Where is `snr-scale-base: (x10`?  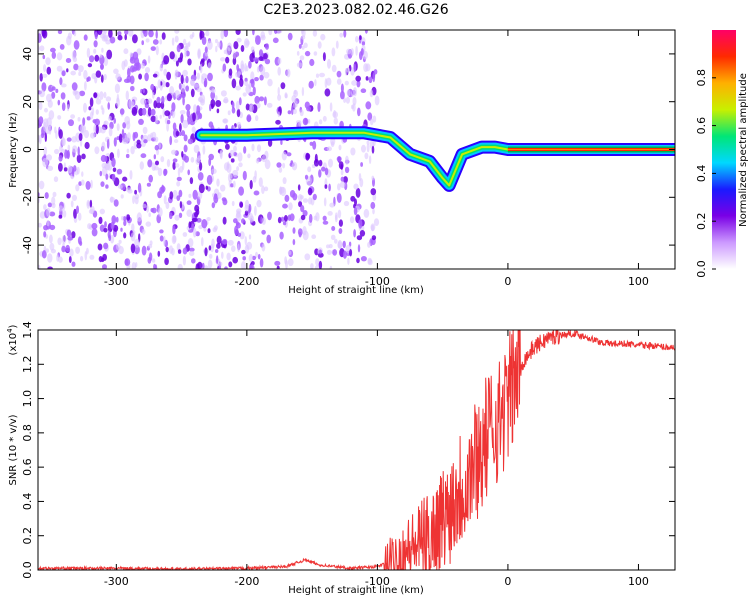
snr-scale-base: (x10 is located at coordinates (13, 344).